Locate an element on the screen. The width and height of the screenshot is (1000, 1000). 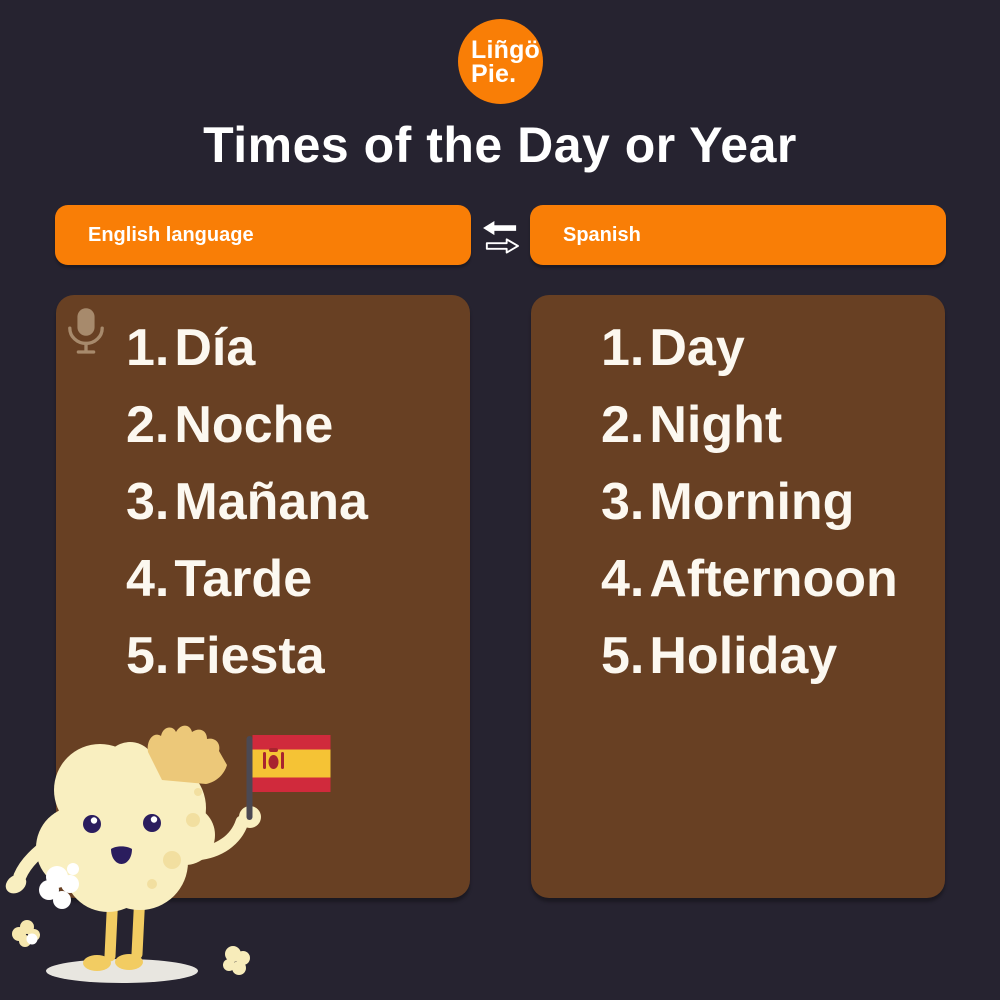
language-selector-target-label: Spanish is located at coordinates (602, 234).